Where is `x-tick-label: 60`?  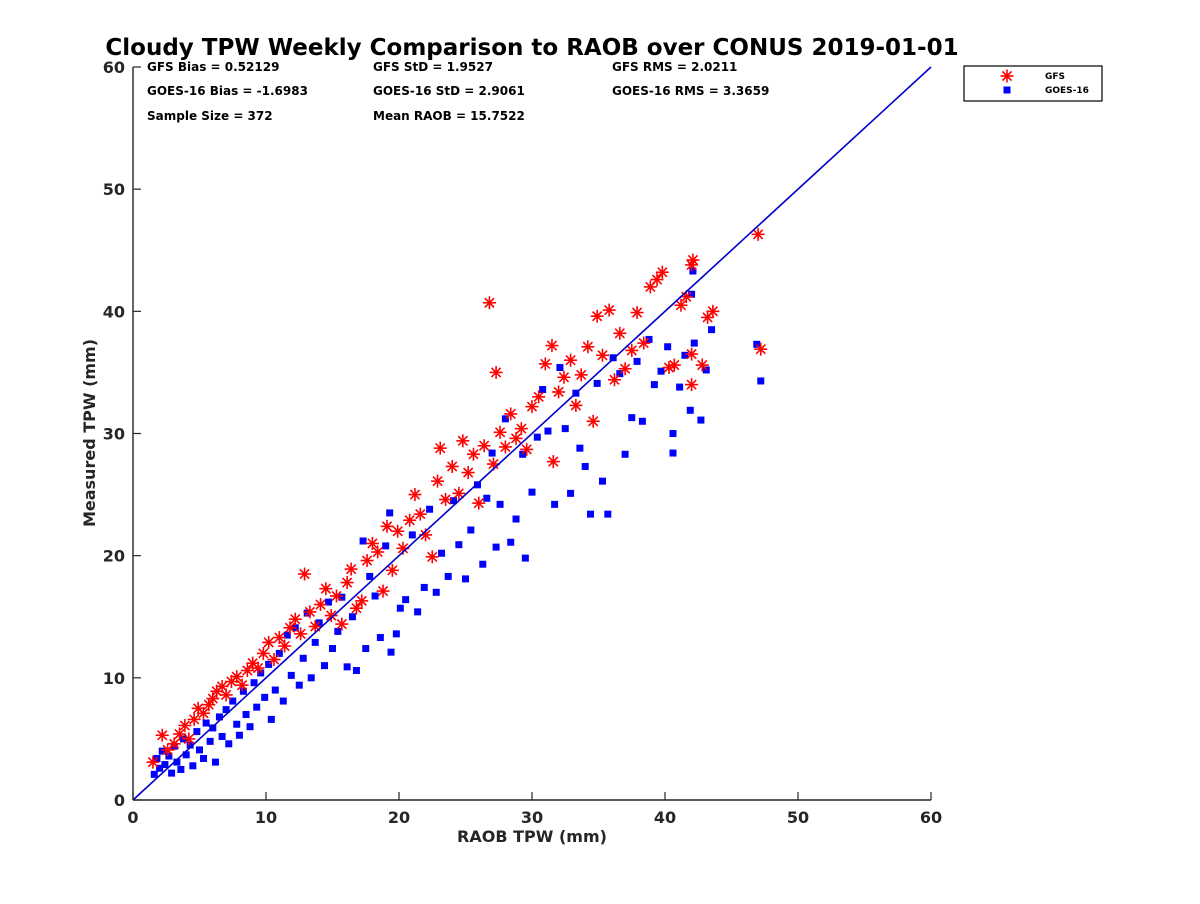 x-tick-label: 60 is located at coordinates (931, 817).